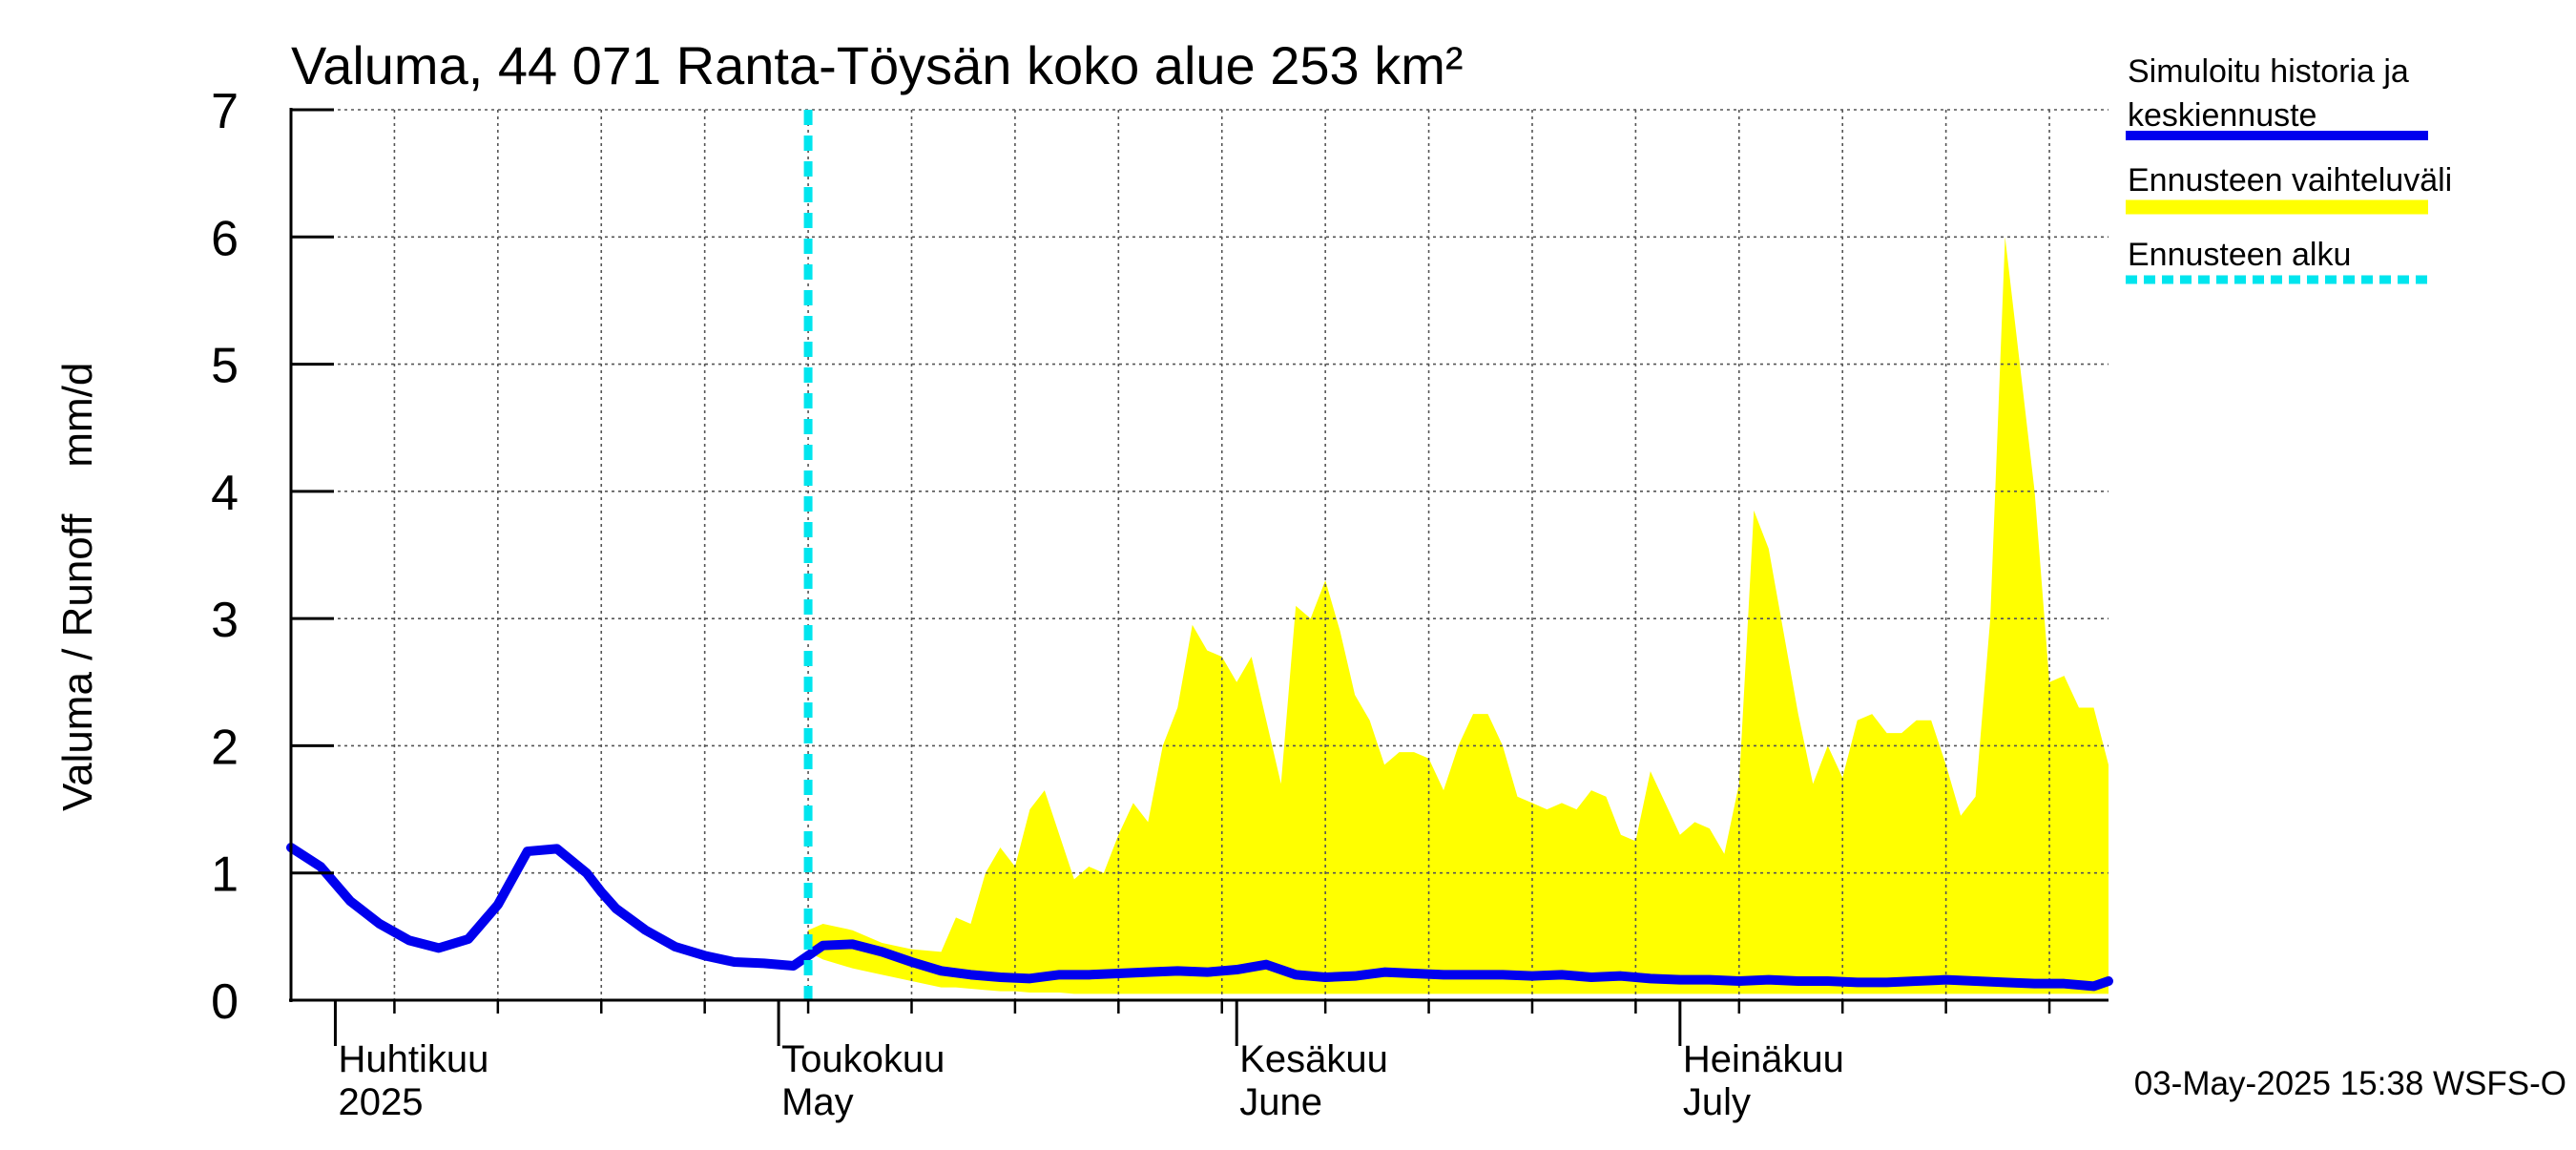 This screenshot has height=1150, width=2576. I want to click on x-month-label: Toukokuu, so click(863, 1059).